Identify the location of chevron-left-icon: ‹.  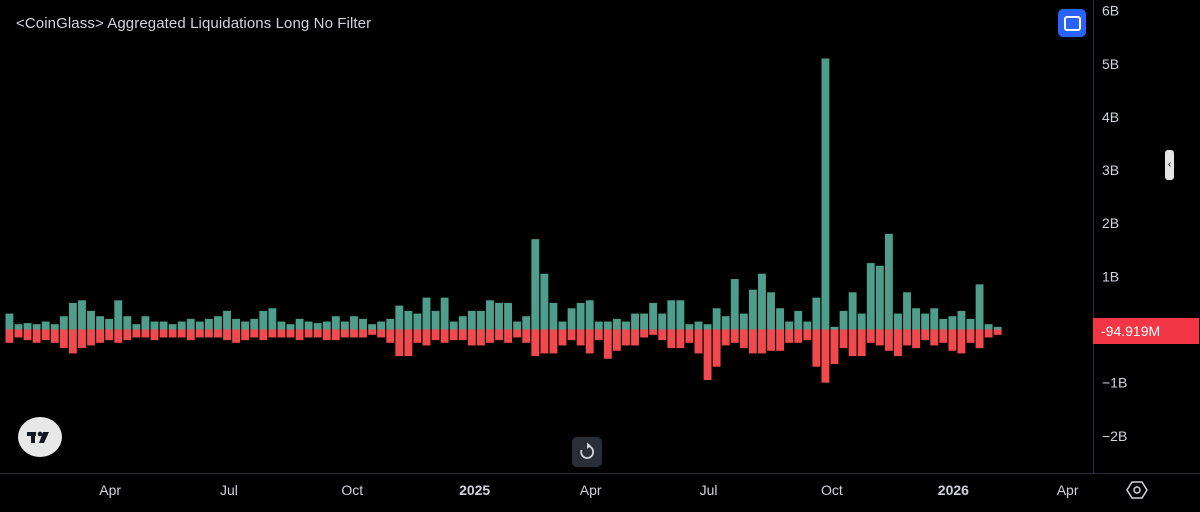
(1169, 165).